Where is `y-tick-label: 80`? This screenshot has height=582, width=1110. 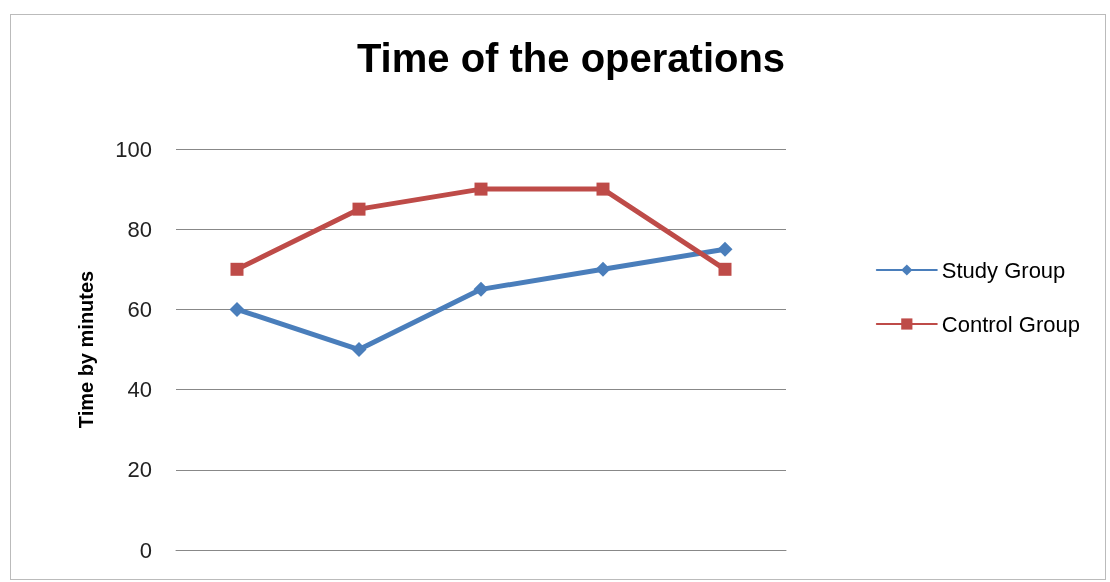
y-tick-label: 80 is located at coordinates (139, 229).